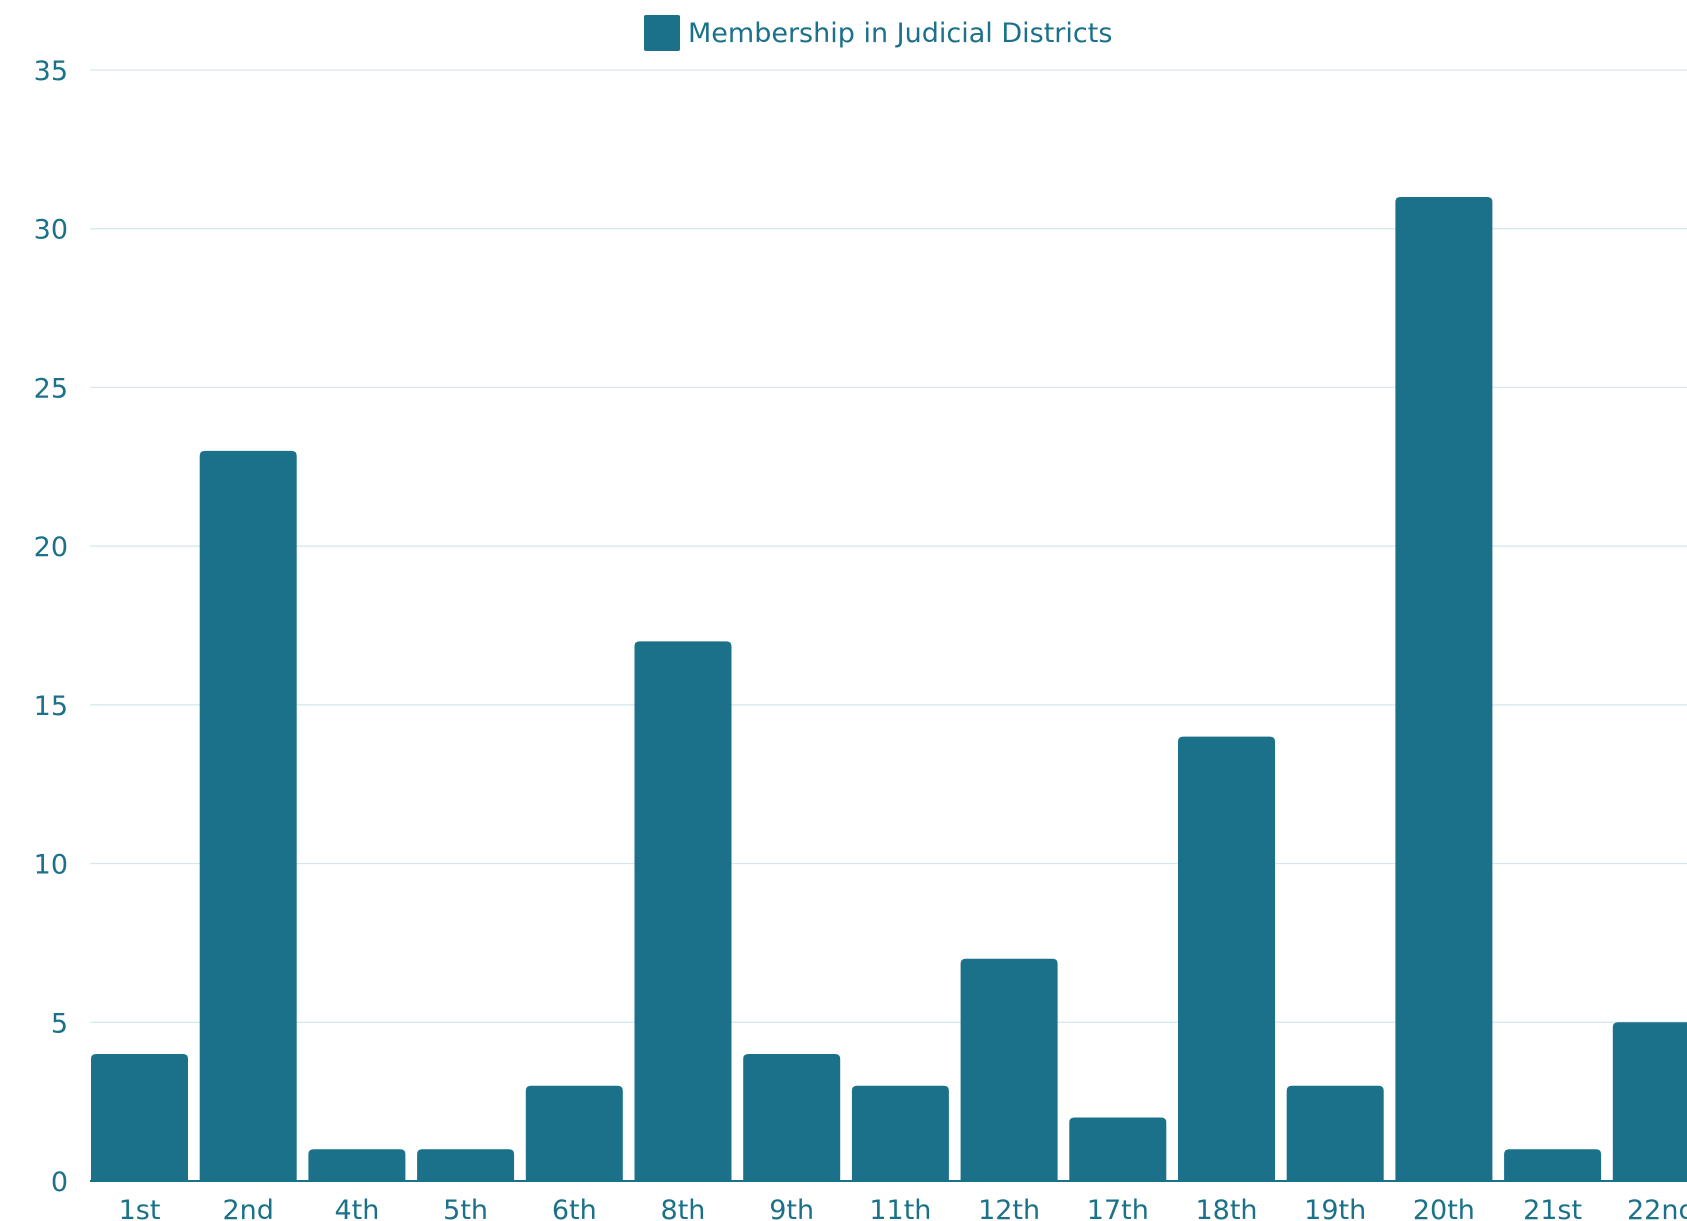 The height and width of the screenshot is (1221, 1687). I want to click on bar-20th, so click(1444, 688).